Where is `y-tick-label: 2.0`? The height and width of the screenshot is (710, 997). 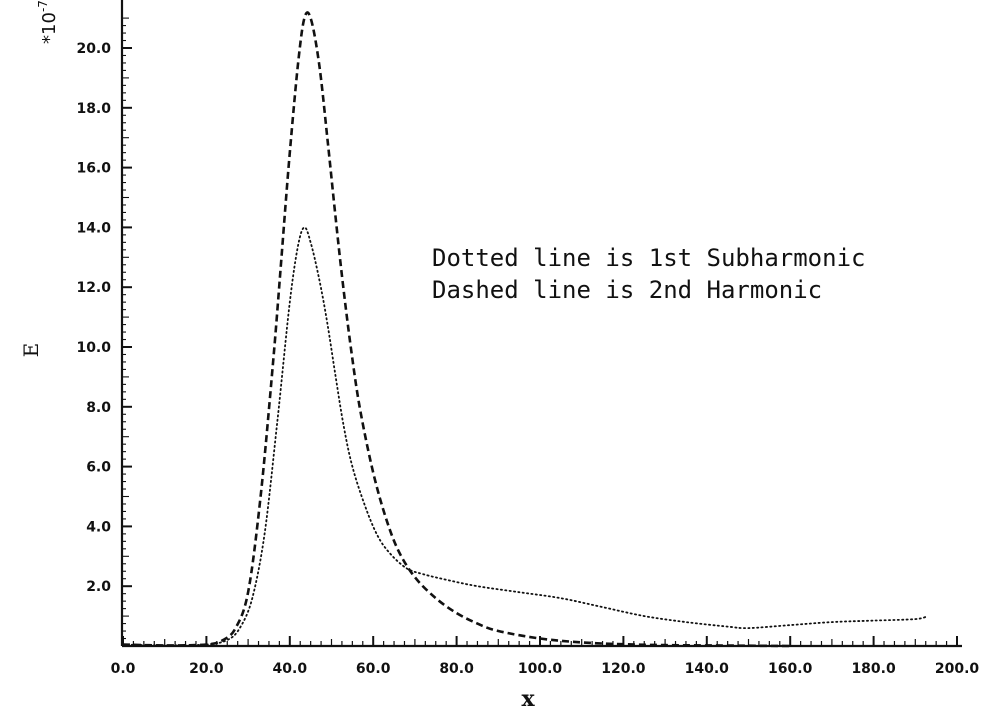
y-tick-label: 2.0 is located at coordinates (98, 587).